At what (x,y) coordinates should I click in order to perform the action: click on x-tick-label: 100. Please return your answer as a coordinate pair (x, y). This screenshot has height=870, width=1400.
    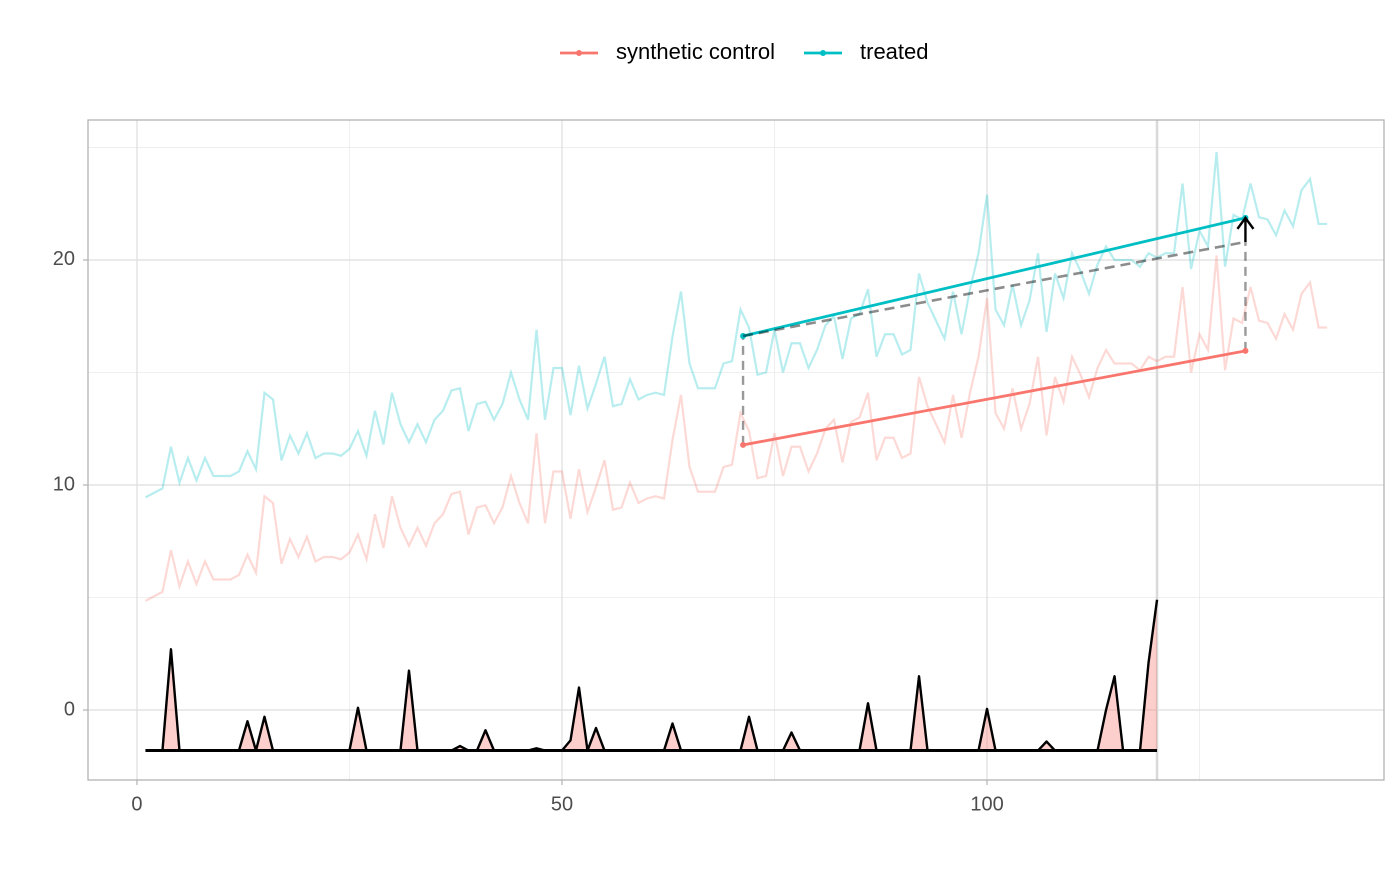
    Looking at the image, I should click on (986, 804).